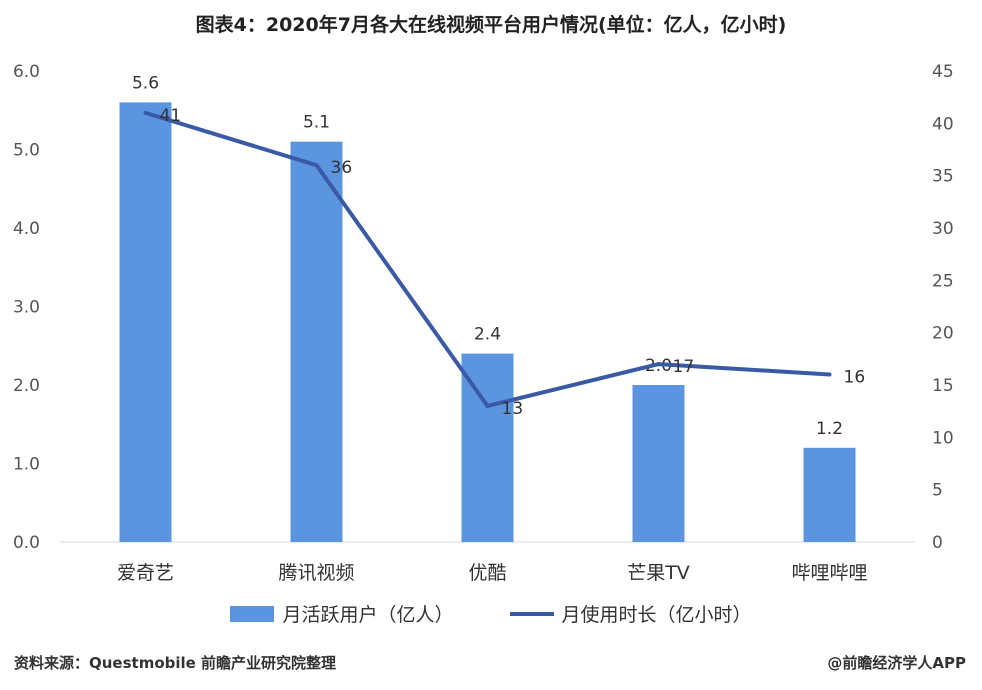 This screenshot has width=982, height=690. What do you see at coordinates (26, 386) in the screenshot?
I see `left-tick-label: 2.0` at bounding box center [26, 386].